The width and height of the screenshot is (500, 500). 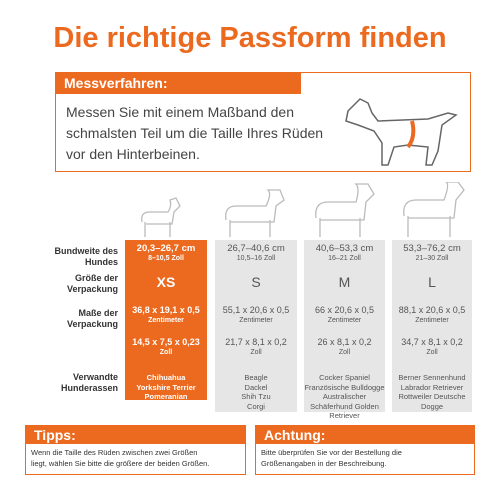 I want to click on dim-cm: 66 x 20,6 x 0,5, so click(x=344, y=310).